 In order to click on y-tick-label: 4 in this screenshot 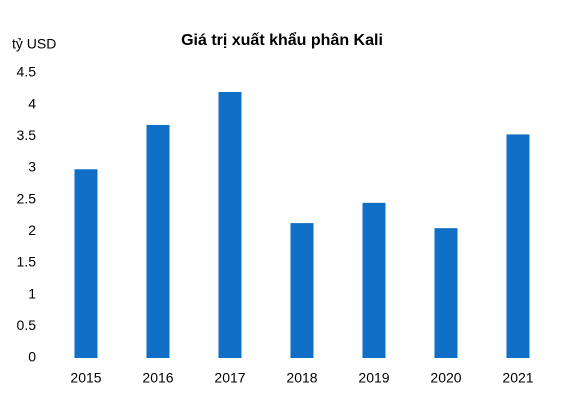, I will do `click(32, 103)`.